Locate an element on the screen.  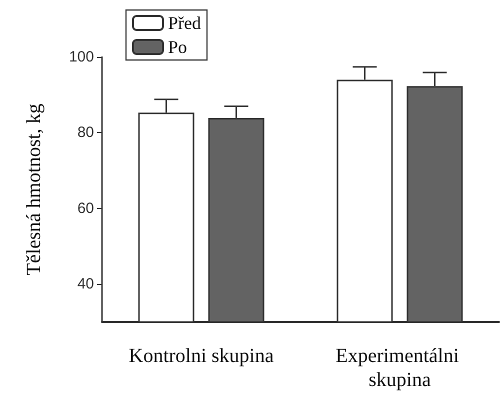
x-tick-label: Experimentálni skupina is located at coordinates (400, 368).